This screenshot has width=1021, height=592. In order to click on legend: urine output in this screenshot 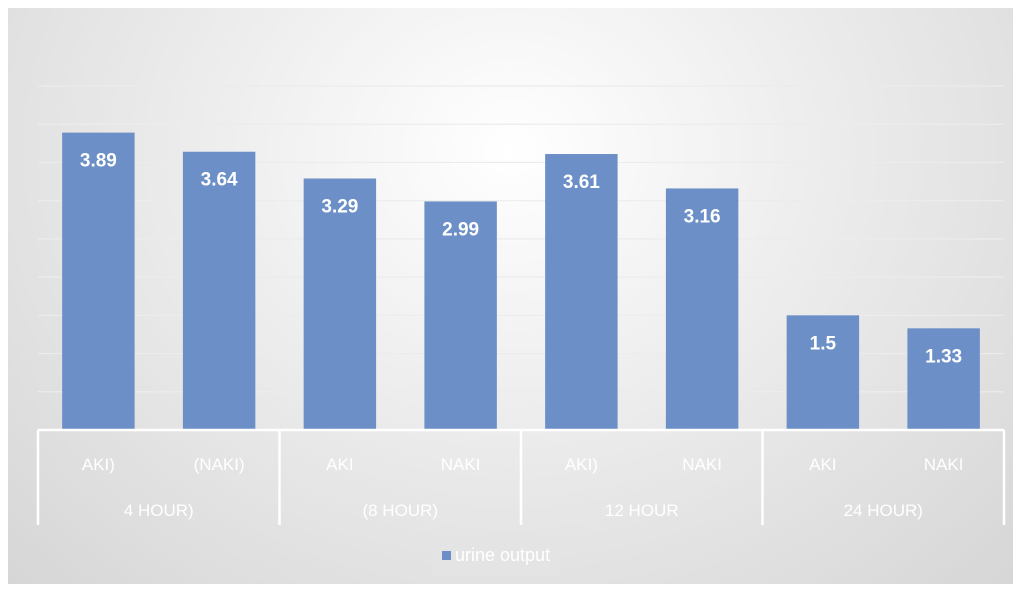, I will do `click(496, 555)`.